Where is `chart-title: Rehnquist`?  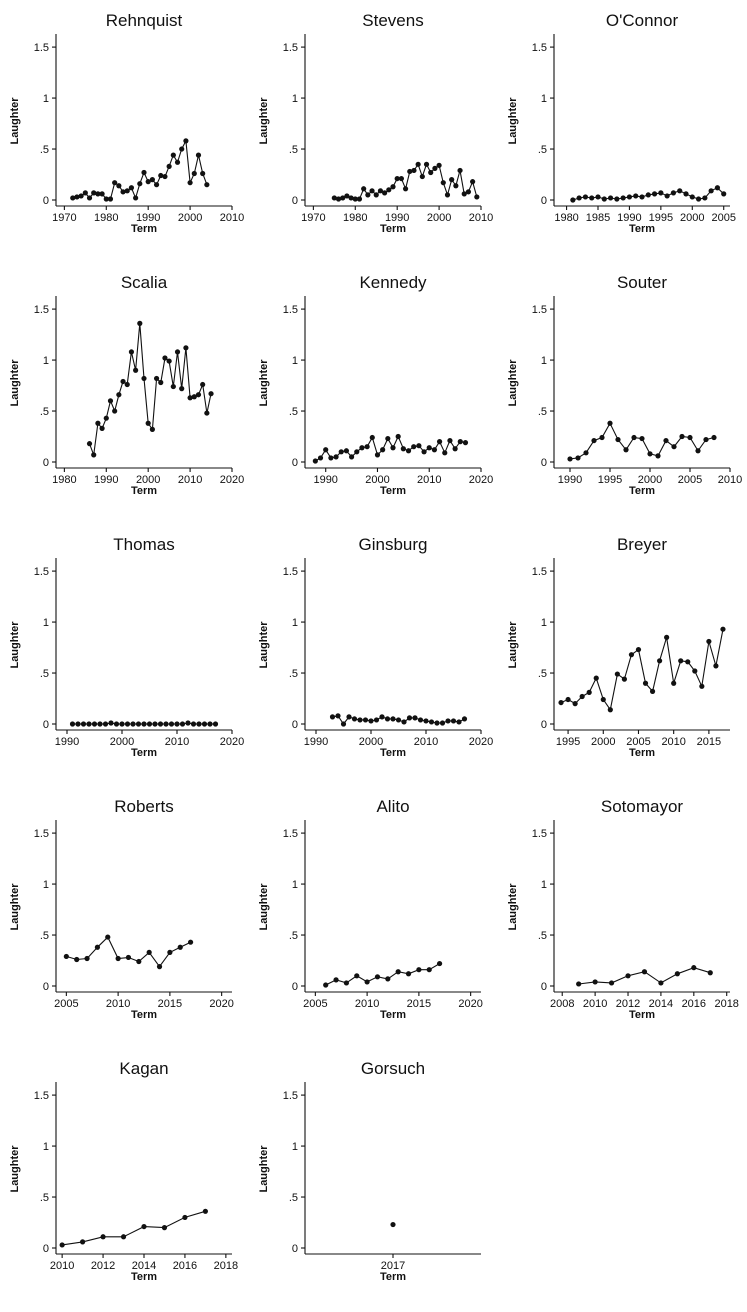
chart-title: Rehnquist is located at coordinates (144, 20).